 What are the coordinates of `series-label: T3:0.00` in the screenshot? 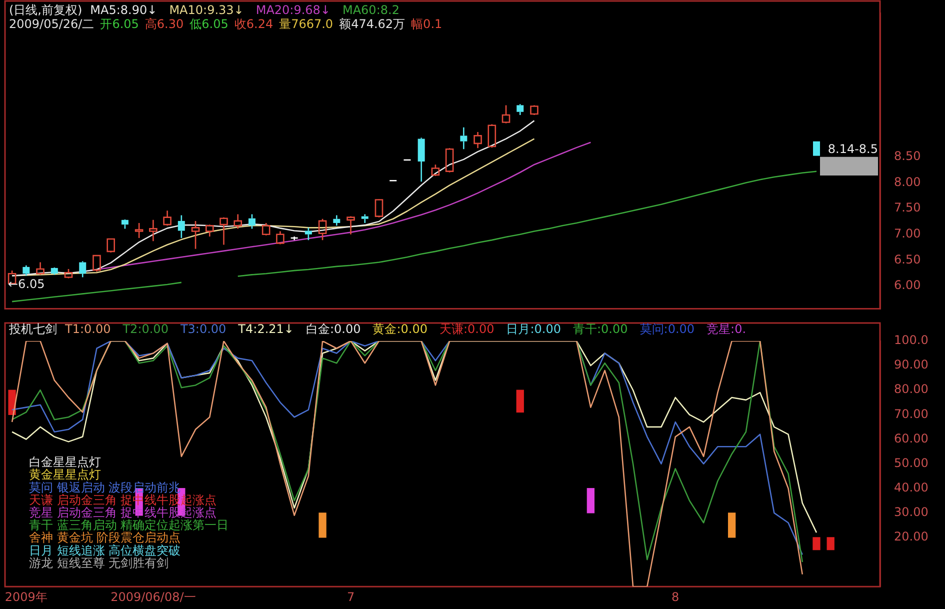 It's located at (202, 329).